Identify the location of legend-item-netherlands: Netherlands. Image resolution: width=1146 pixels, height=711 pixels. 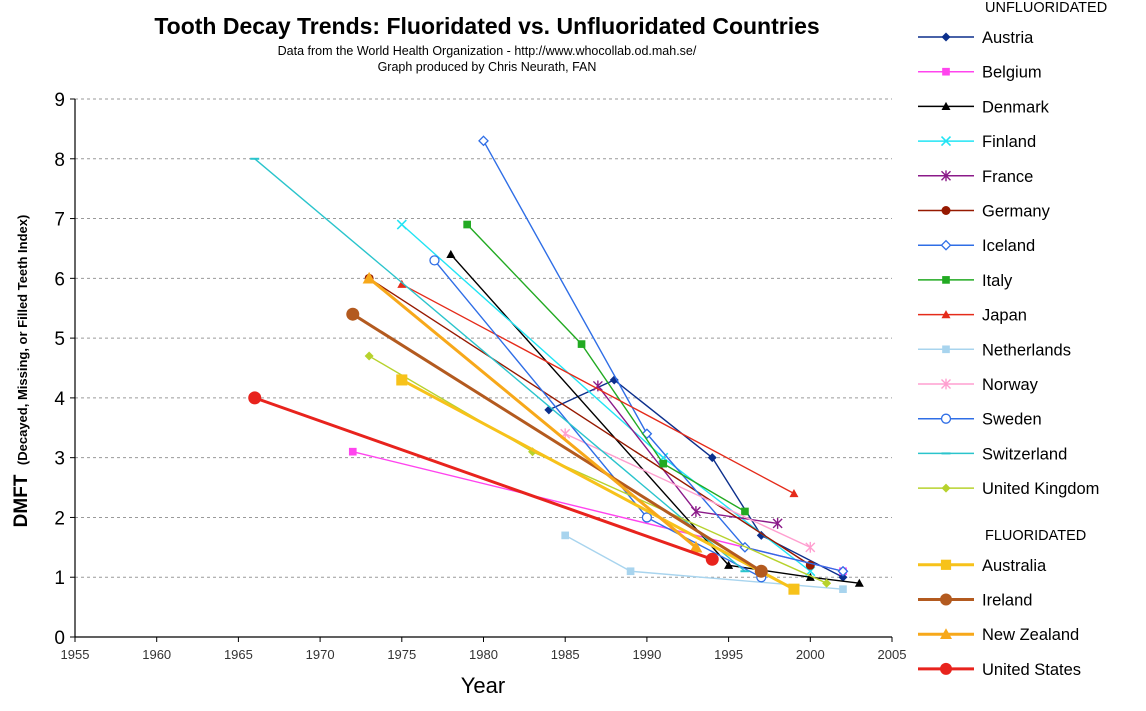
(994, 350).